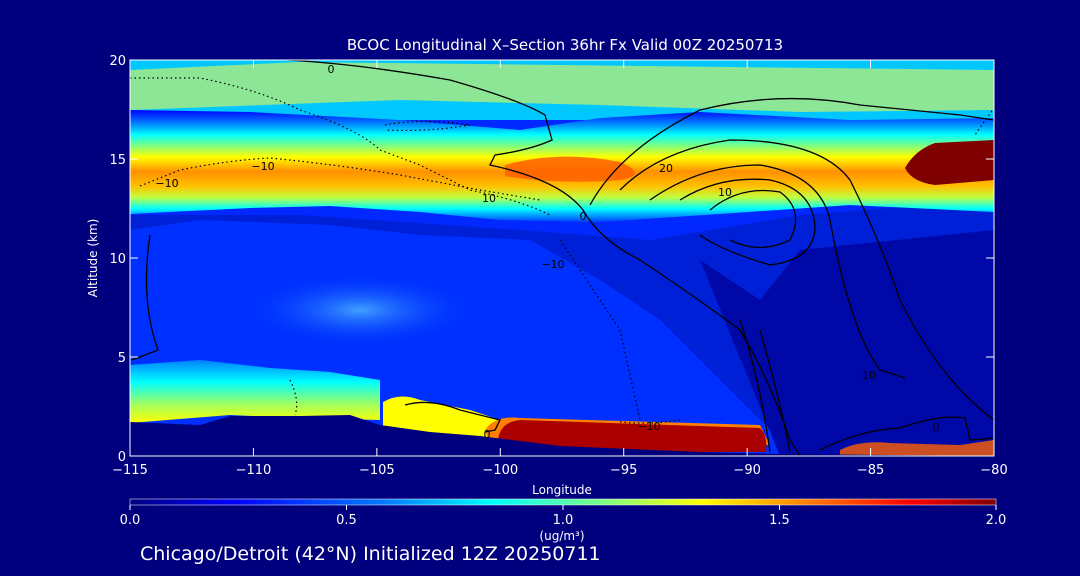 The height and width of the screenshot is (576, 1080). What do you see at coordinates (632, 436) in the screenshot?
I see `surface-plume-core` at bounding box center [632, 436].